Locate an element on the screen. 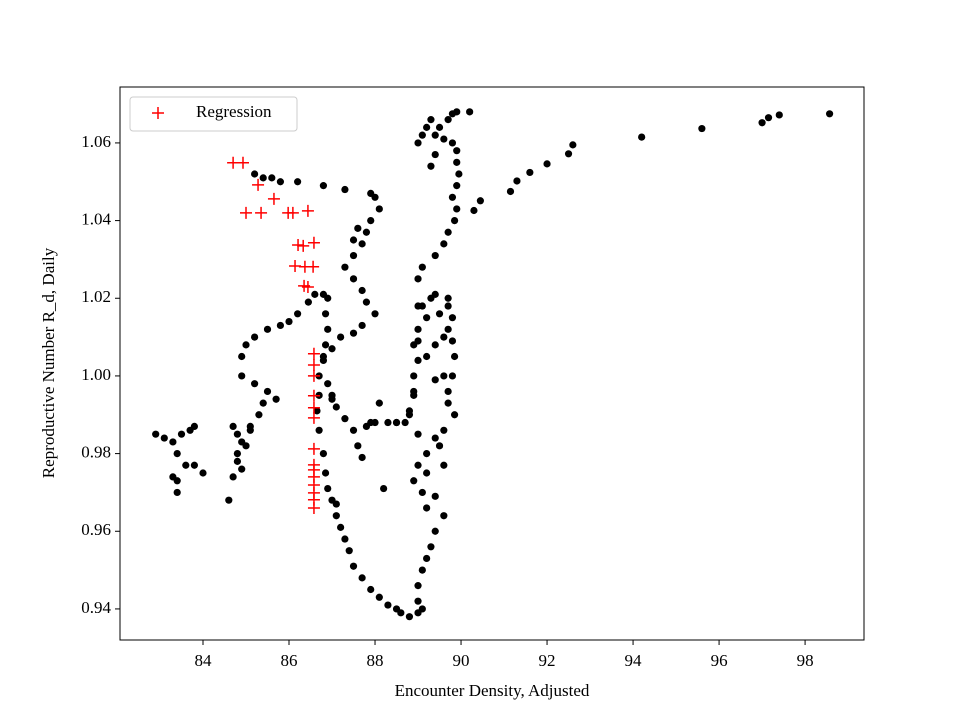 The height and width of the screenshot is (720, 960). y-tick-label: 0.94 is located at coordinates (96, 607).